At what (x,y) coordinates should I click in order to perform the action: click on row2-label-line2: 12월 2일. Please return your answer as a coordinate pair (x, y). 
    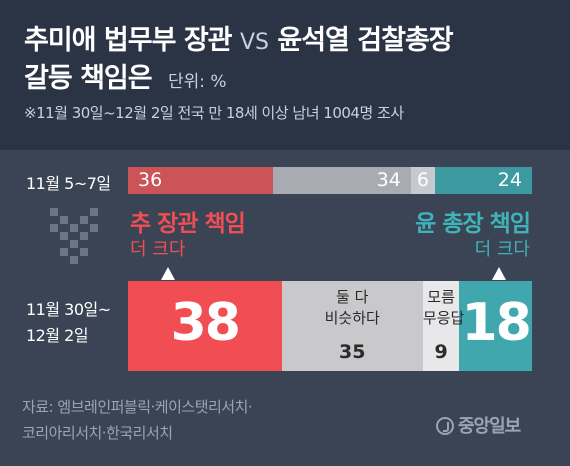
    Looking at the image, I should click on (57, 335).